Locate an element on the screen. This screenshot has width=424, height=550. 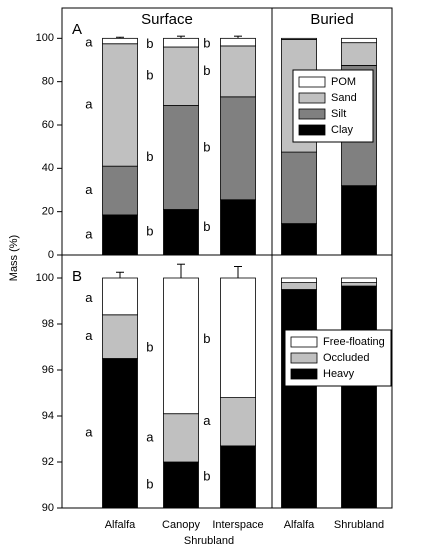
y-tick-label: 94 is located at coordinates (48, 416).